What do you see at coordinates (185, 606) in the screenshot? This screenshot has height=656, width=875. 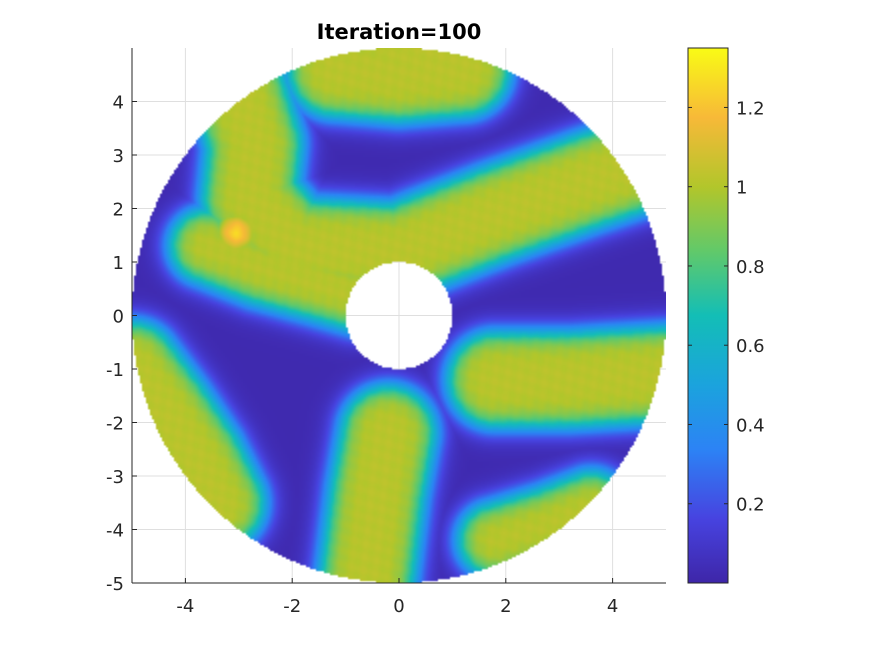 I see `x-tick-label: -4` at bounding box center [185, 606].